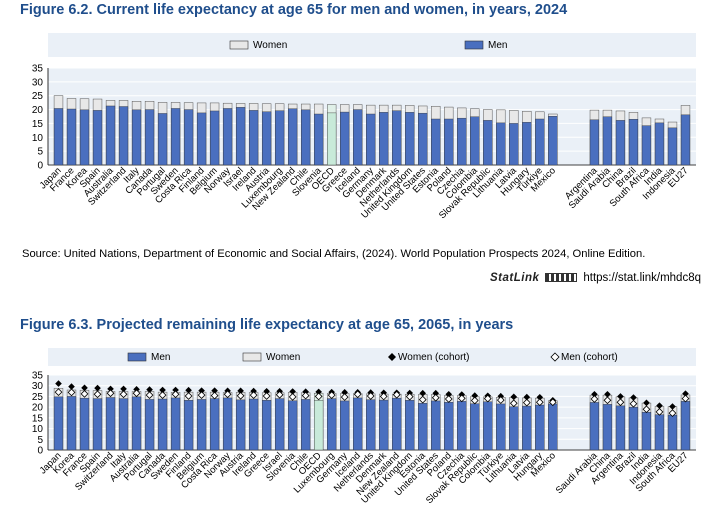 Image resolution: width=717 pixels, height=510 pixels. Describe the element at coordinates (137, 357) in the screenshot. I see `legend-swatch-men` at that location.